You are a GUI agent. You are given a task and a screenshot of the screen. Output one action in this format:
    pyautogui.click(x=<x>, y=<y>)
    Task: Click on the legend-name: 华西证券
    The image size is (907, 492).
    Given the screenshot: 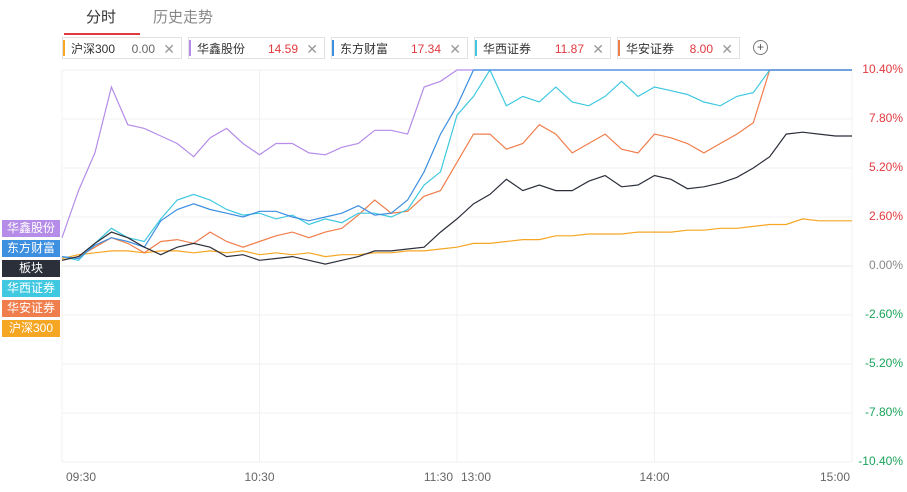 What is the action you would take?
    pyautogui.click(x=507, y=49)
    